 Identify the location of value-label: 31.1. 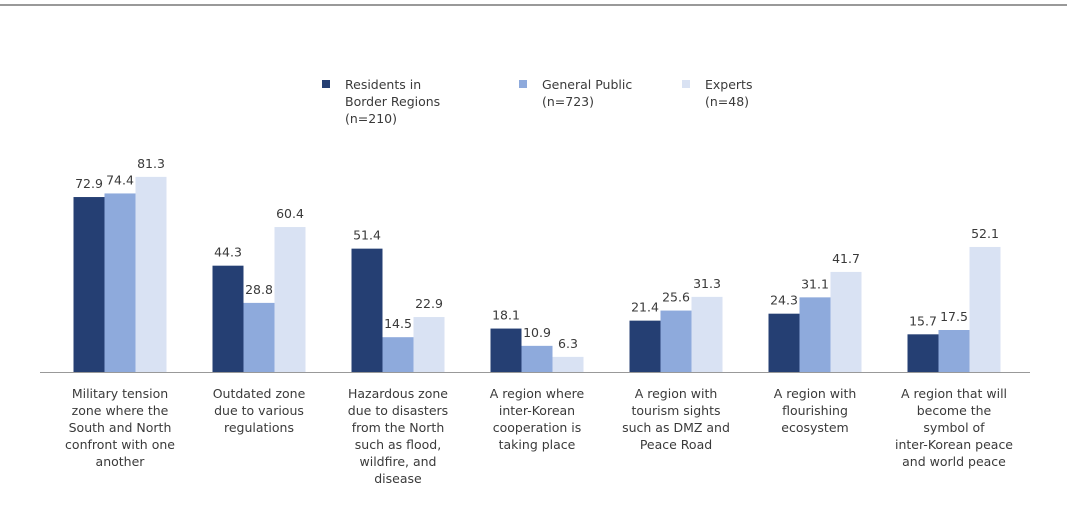
(815, 283).